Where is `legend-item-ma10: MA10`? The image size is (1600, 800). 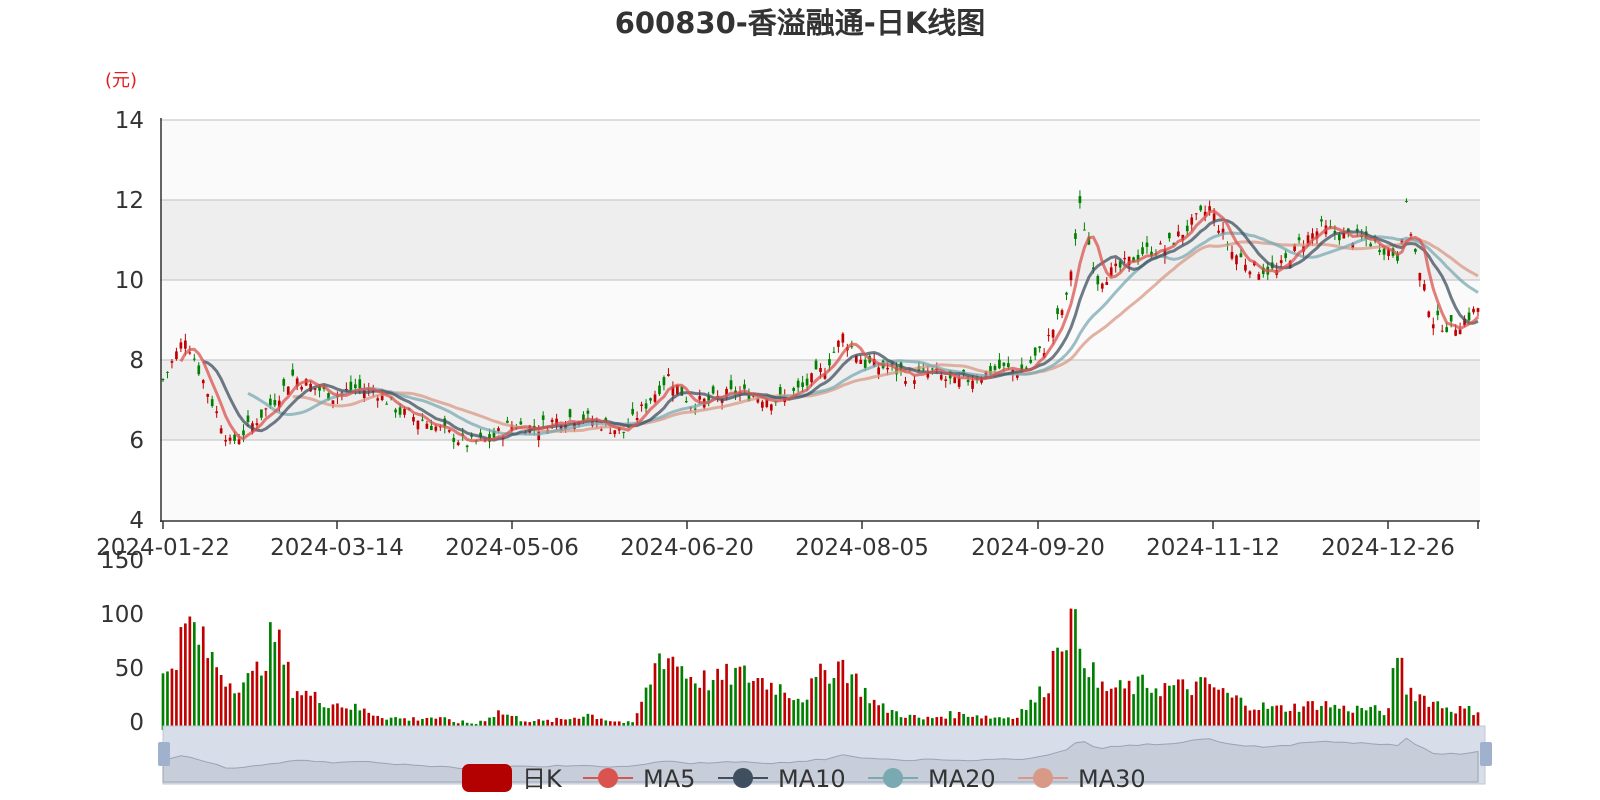 legend-item-ma10: MA10 is located at coordinates (782, 779).